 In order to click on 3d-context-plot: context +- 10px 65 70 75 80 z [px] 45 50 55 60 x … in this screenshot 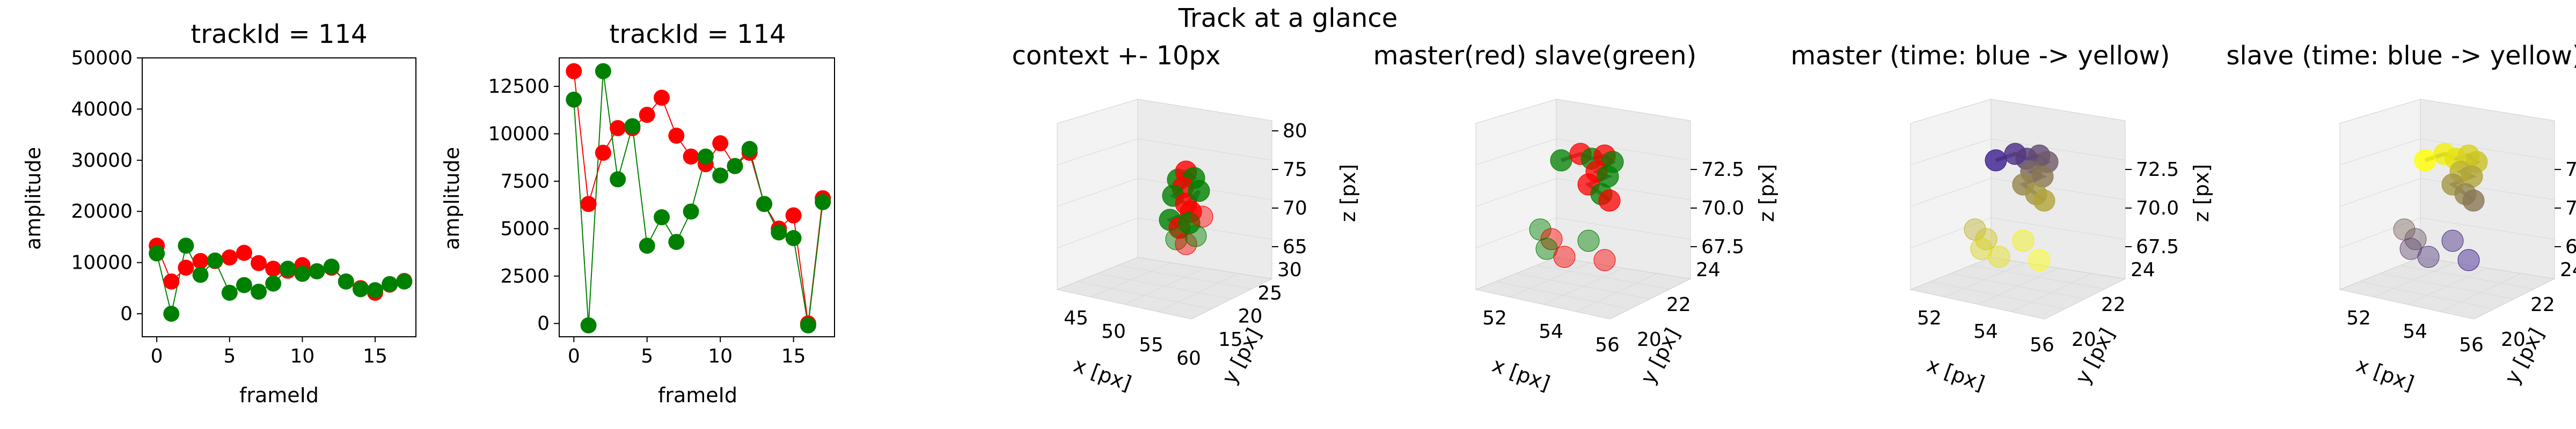, I will do `click(1186, 218)`.